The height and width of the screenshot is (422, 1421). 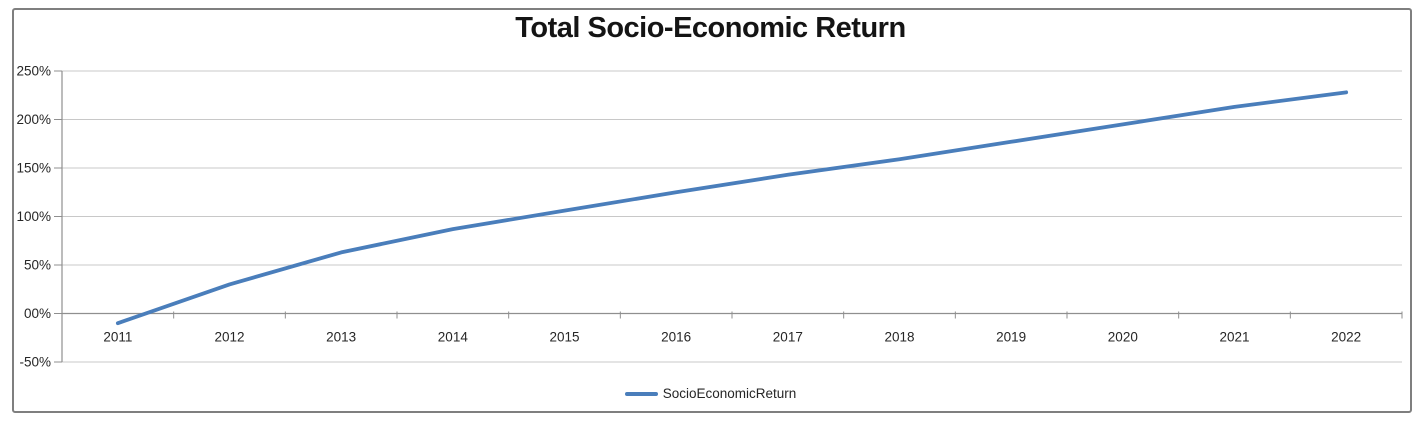 I want to click on x-axis-label: 2017, so click(x=788, y=337).